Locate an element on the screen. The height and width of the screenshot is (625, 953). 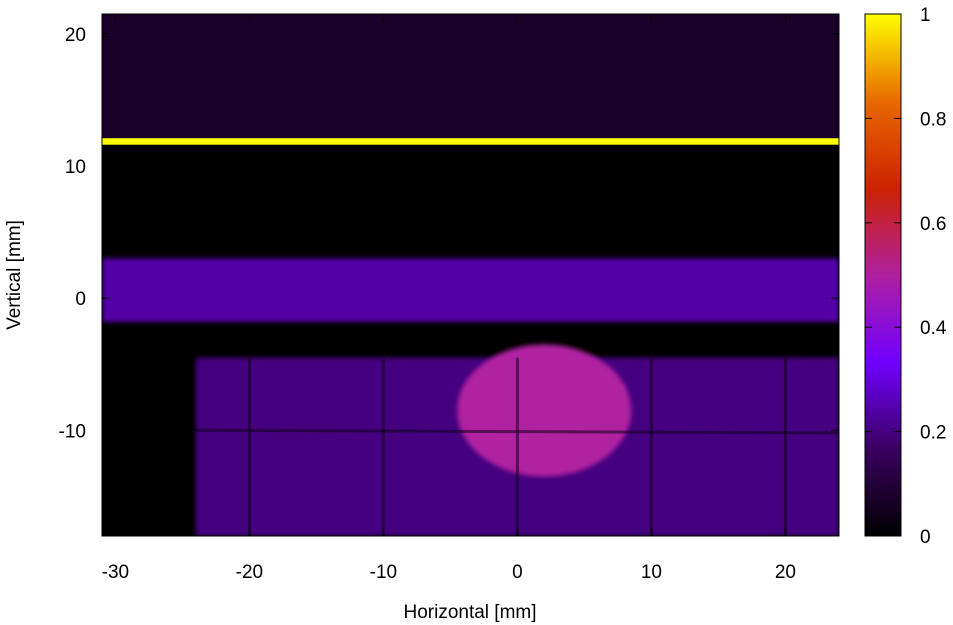
x-tick-label: 0 is located at coordinates (517, 572).